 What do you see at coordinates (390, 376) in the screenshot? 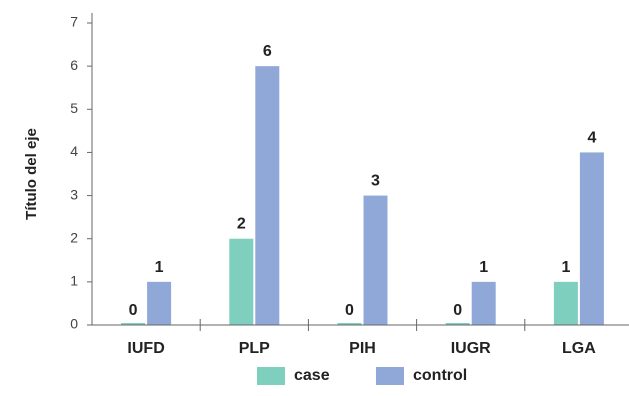
I see `legend-swatch-control` at bounding box center [390, 376].